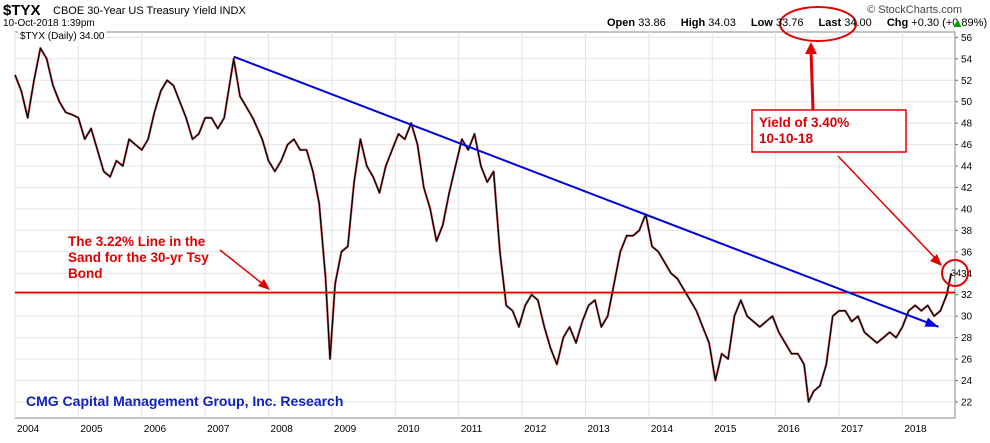 This screenshot has width=990, height=443. What do you see at coordinates (967, 38) in the screenshot?
I see `y-tick-label: 56` at bounding box center [967, 38].